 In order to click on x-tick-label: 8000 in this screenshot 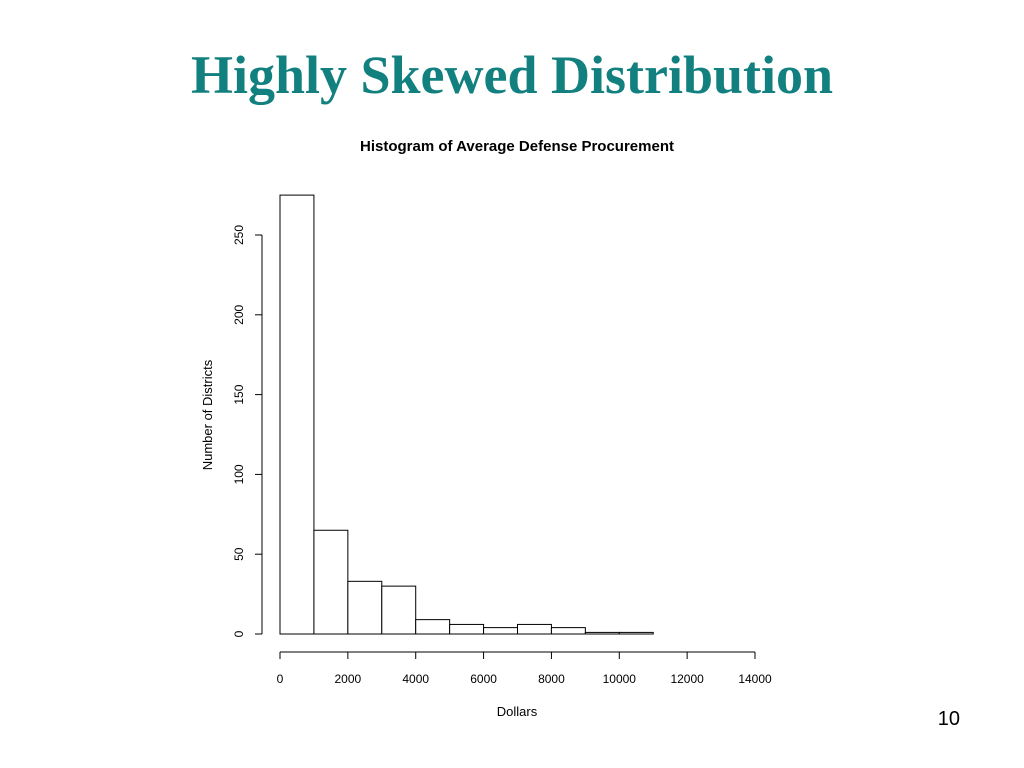, I will do `click(551, 679)`.